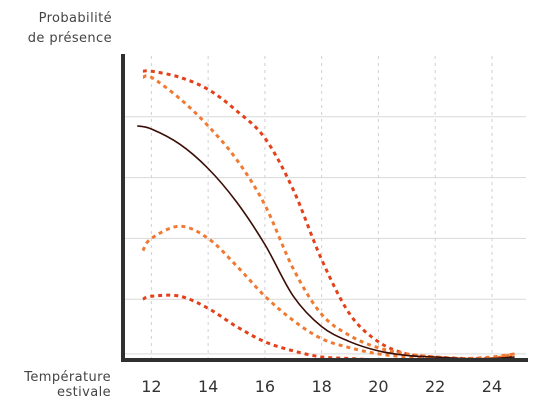  I want to click on x-axis-title-line-1: Température, so click(67, 377).